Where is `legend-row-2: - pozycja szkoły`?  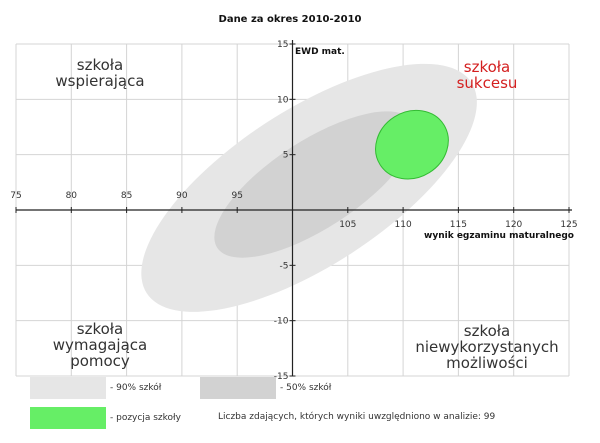 legend-row-2: - pozycja szkoły is located at coordinates (105, 418).